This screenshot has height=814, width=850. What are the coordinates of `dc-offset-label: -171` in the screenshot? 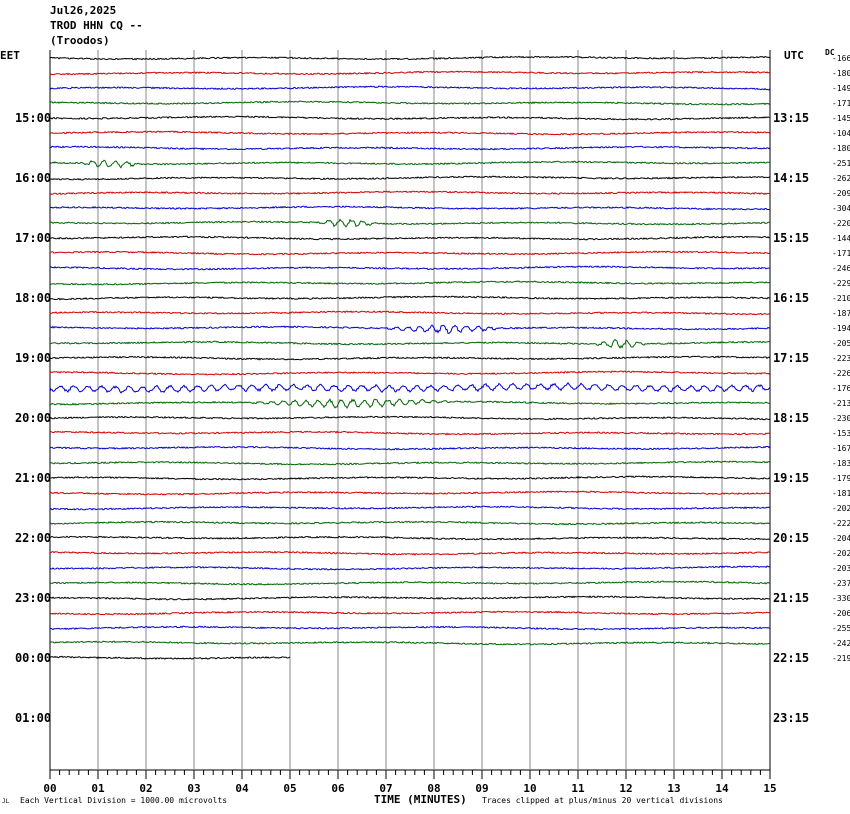 It's located at (841, 103).